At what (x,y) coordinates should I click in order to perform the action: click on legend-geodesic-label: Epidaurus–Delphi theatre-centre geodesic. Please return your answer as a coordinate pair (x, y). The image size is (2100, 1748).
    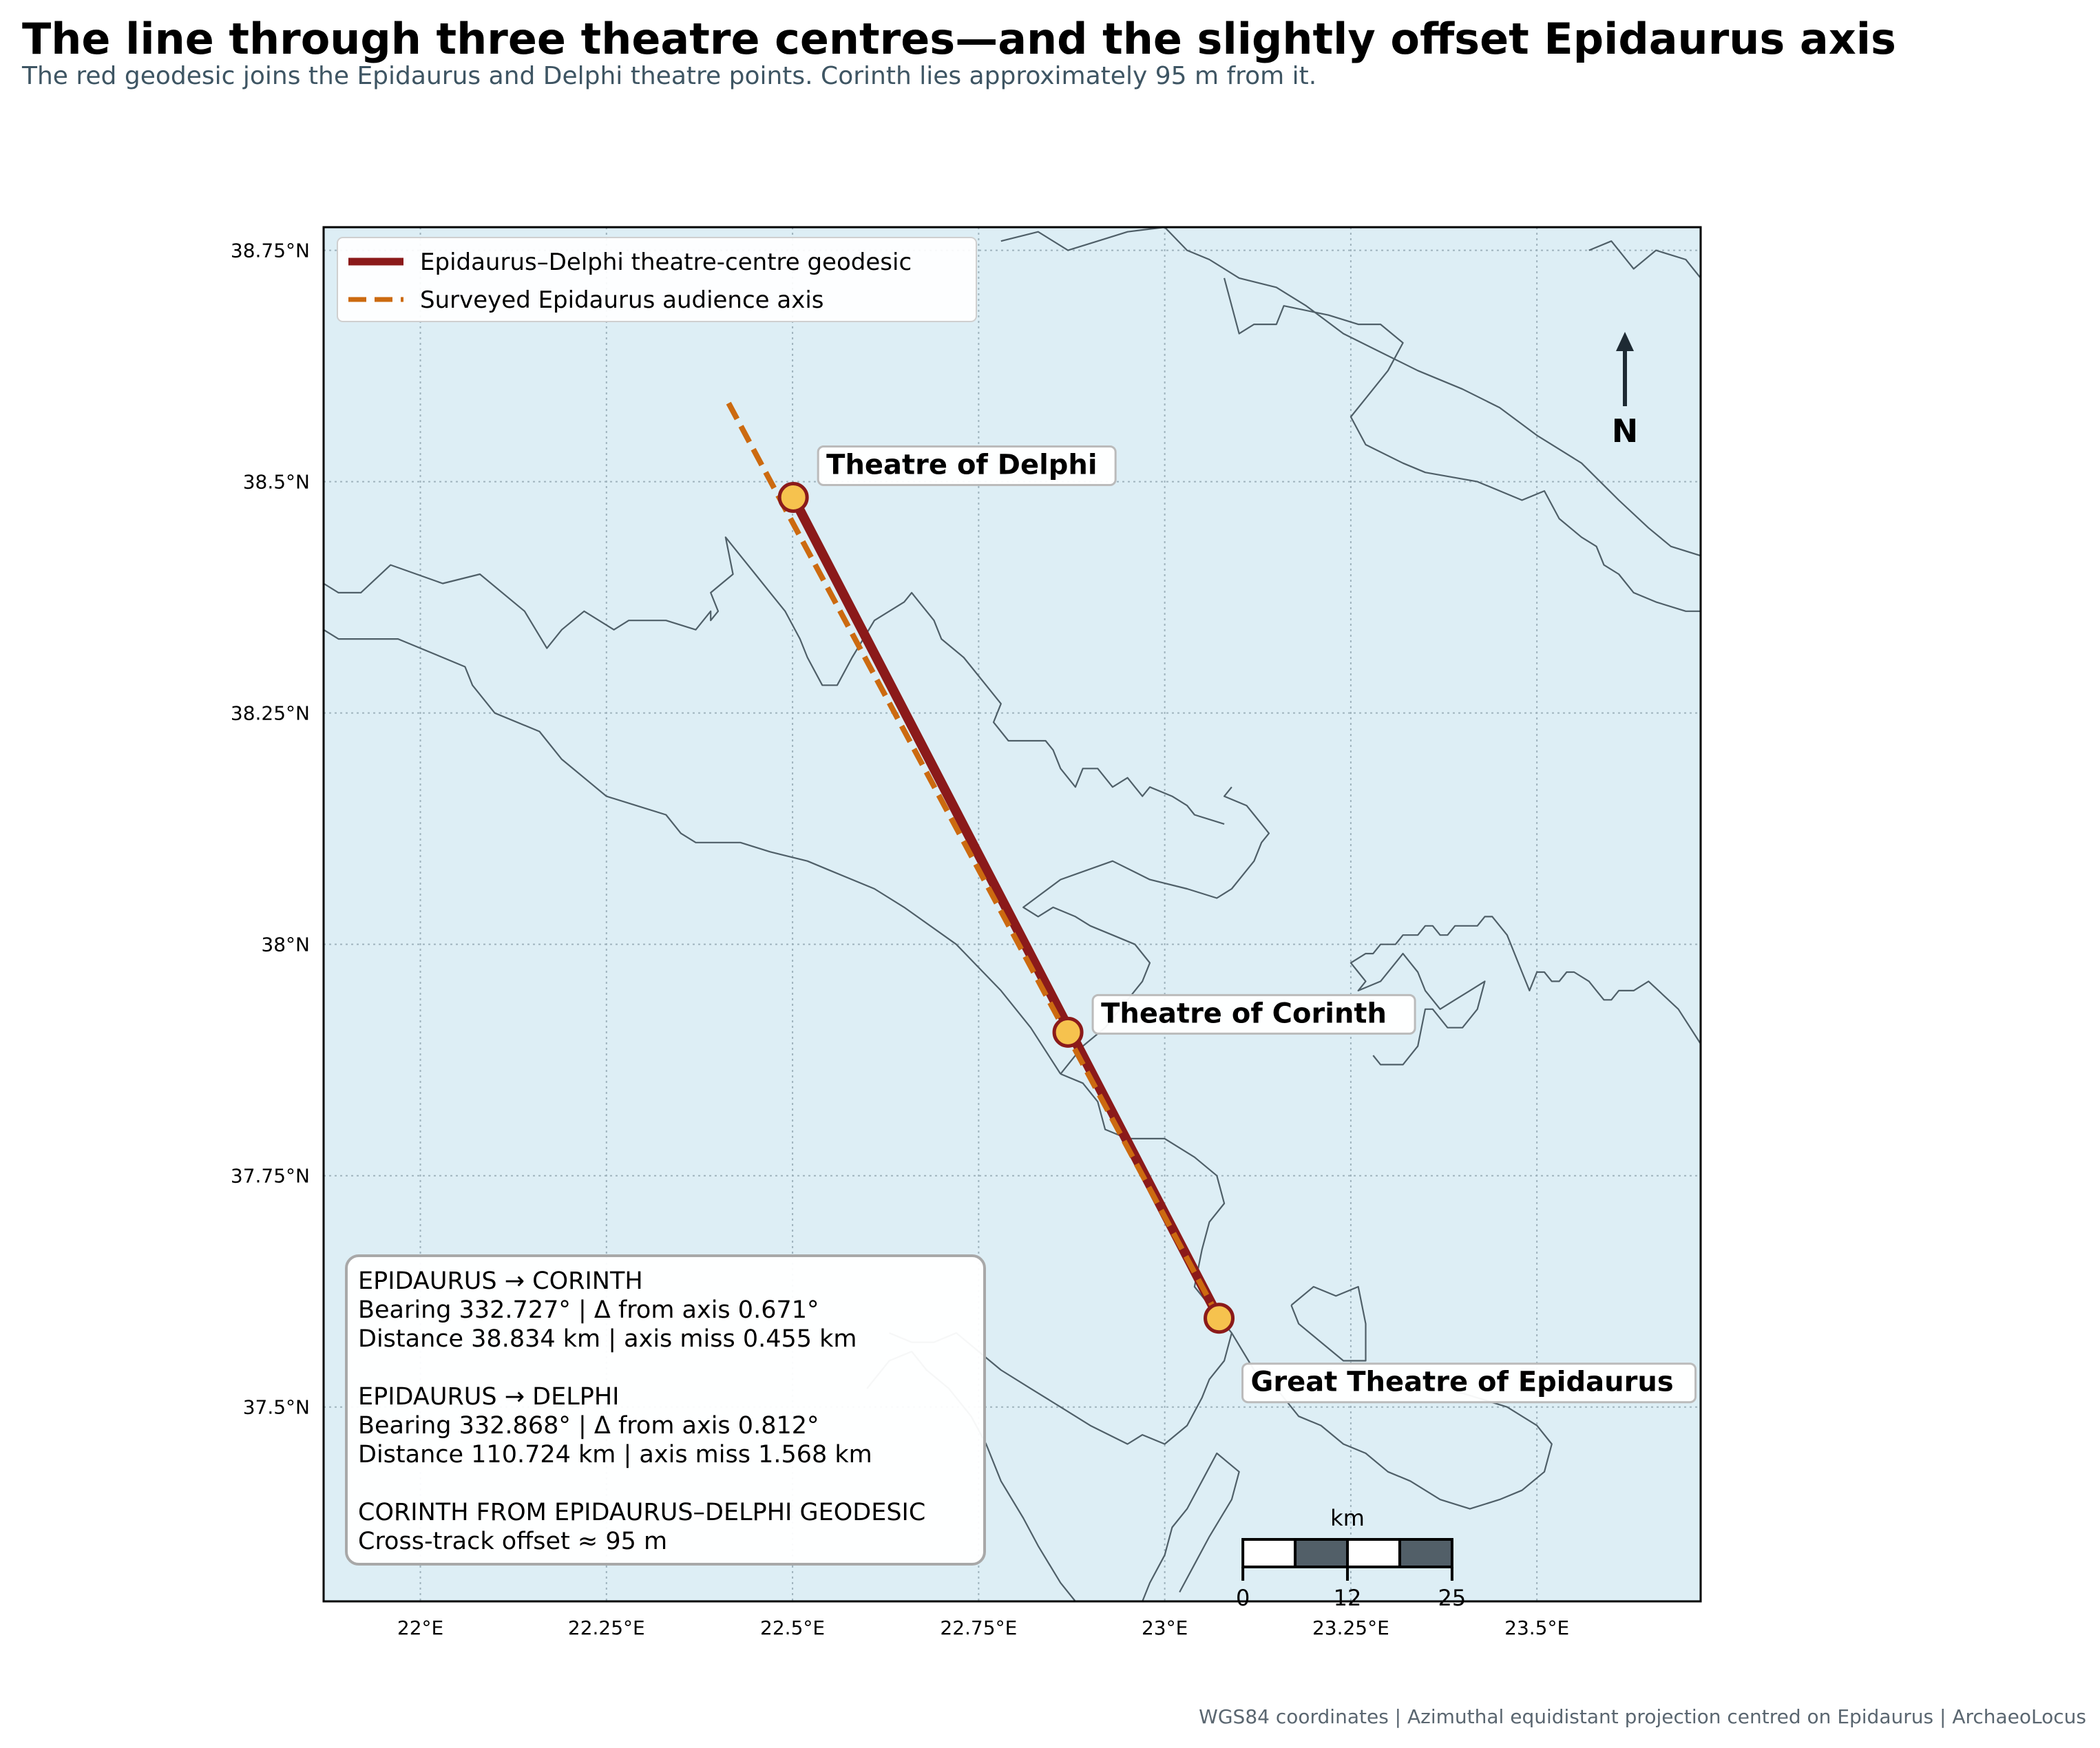
    Looking at the image, I should click on (666, 262).